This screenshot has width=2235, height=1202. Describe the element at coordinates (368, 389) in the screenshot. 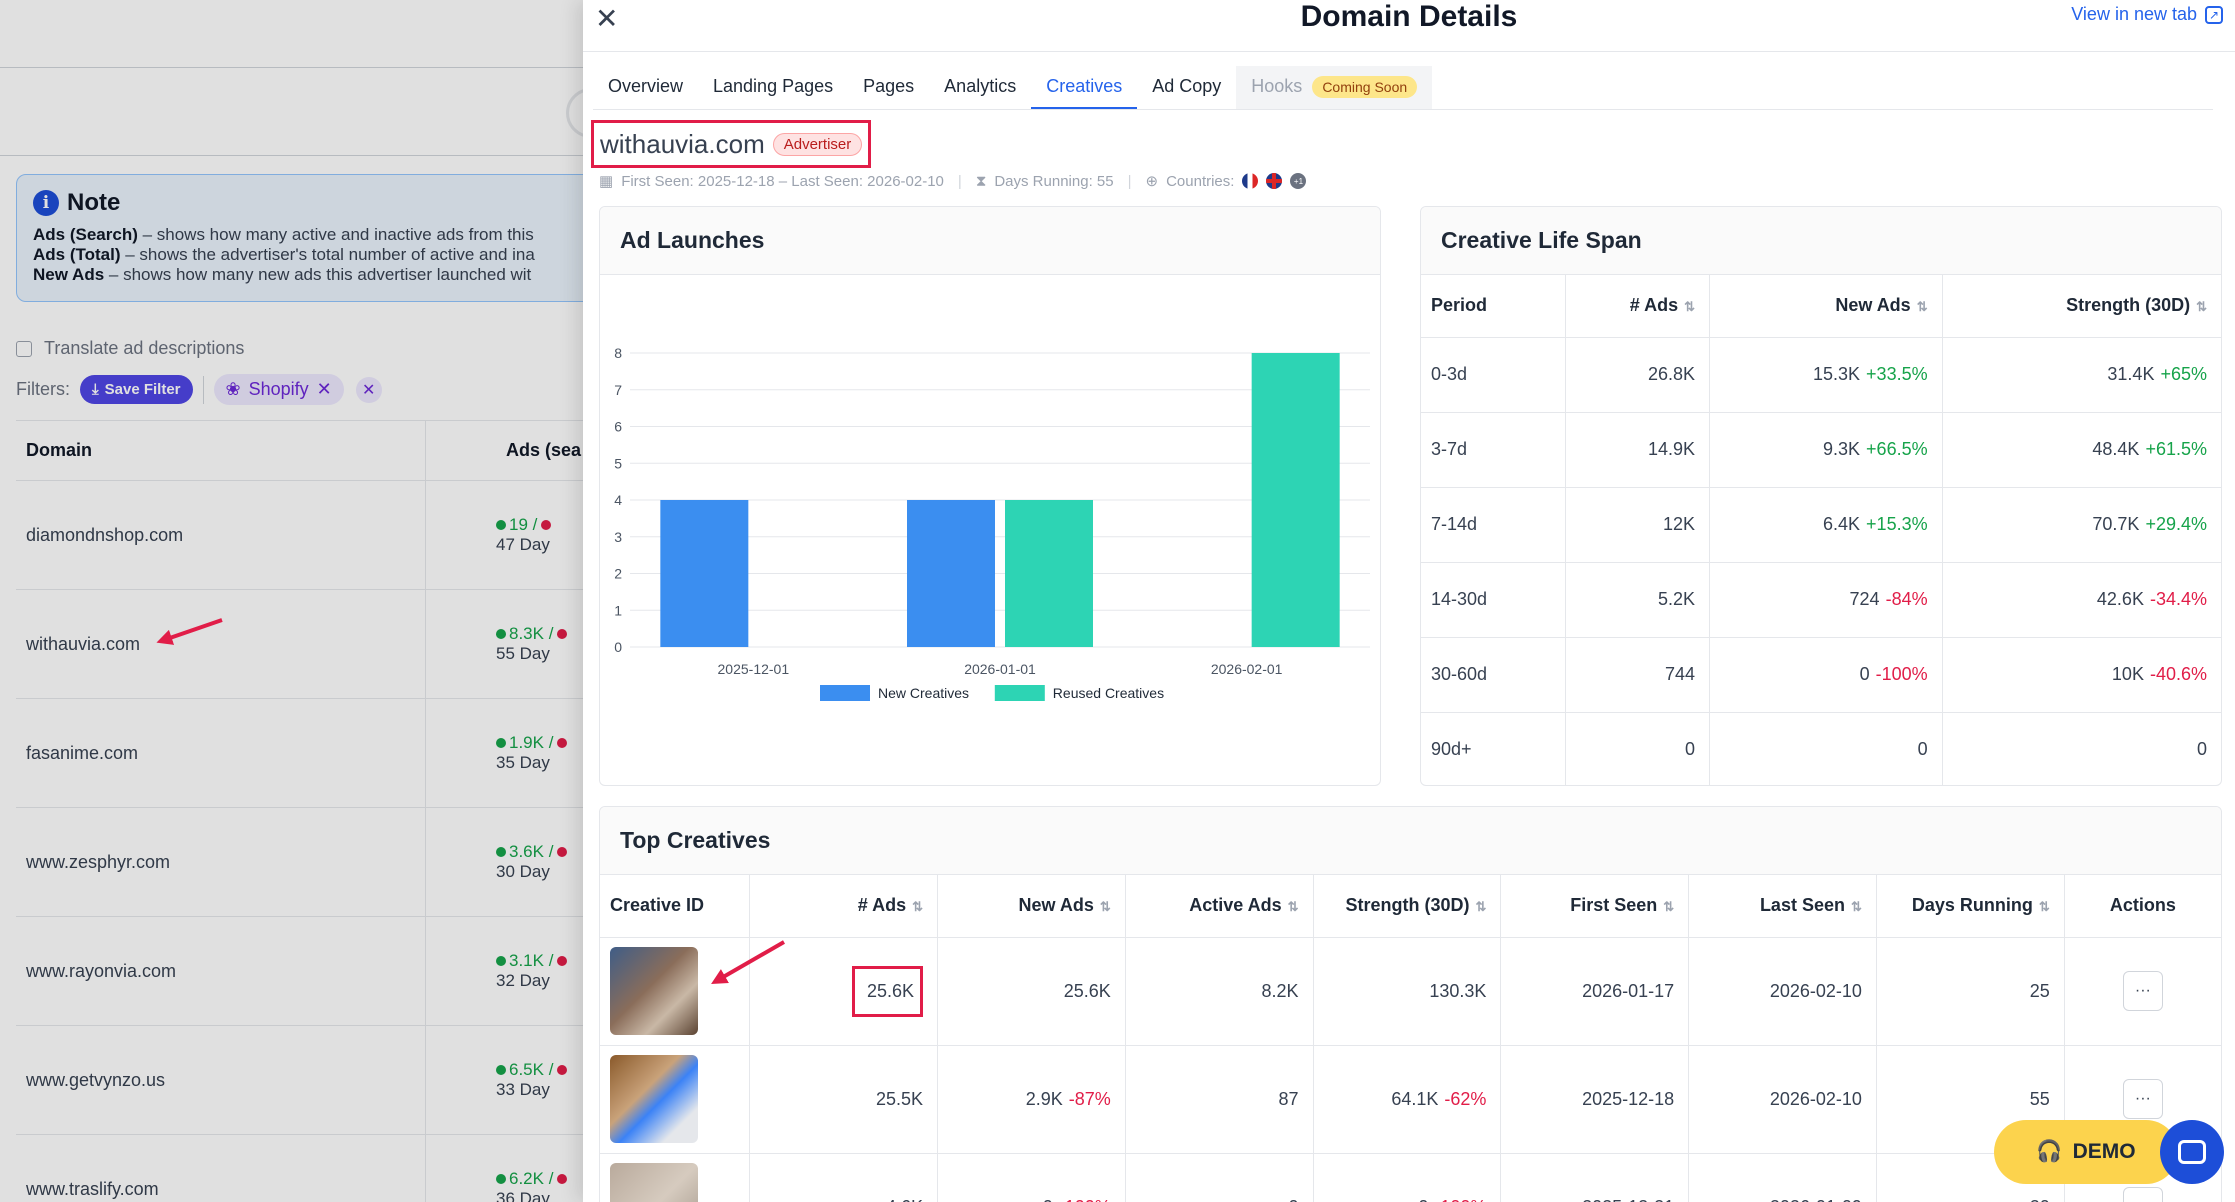

I see `clear-filters-button: ✕` at that location.